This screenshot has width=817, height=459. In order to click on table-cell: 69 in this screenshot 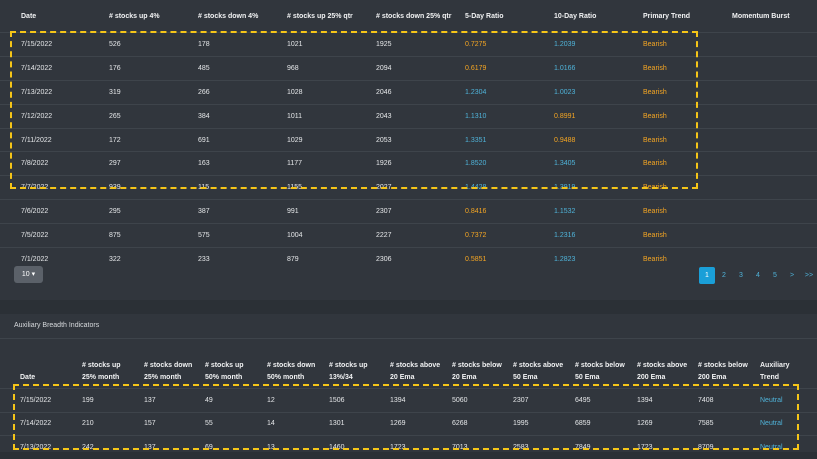, I will do `click(236, 447)`.